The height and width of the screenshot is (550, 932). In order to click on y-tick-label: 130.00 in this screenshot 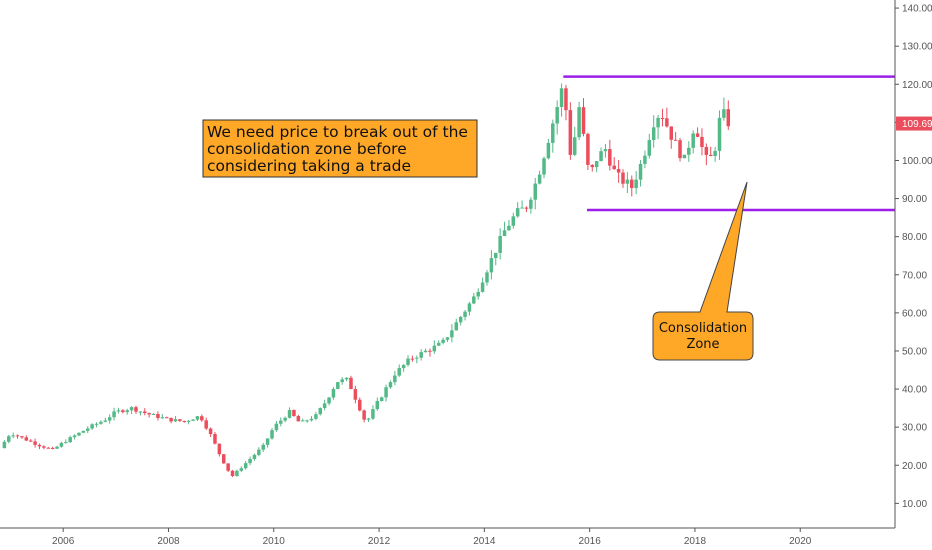, I will do `click(917, 47)`.